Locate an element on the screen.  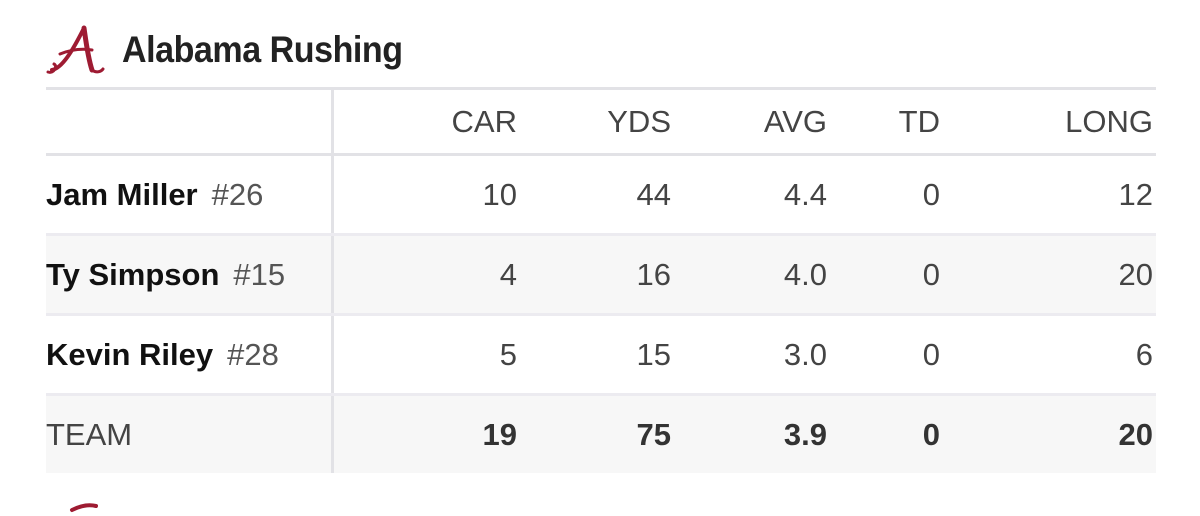
section-header: Alabama Rushing is located at coordinates (236, 50).